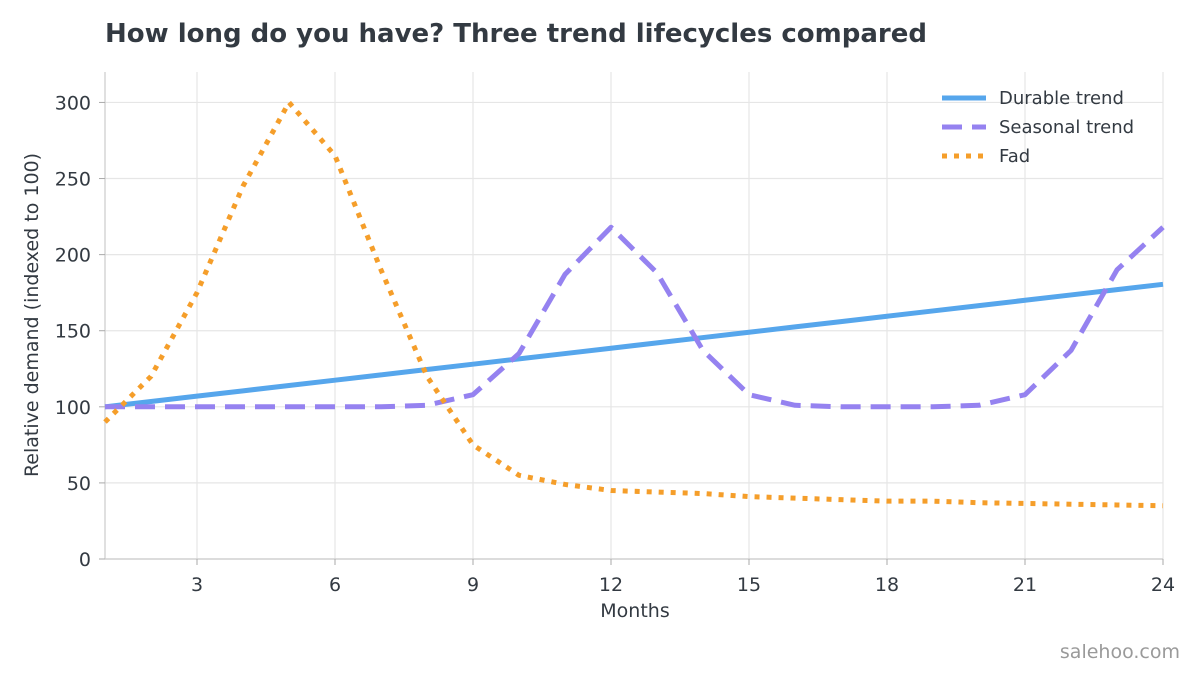  I want to click on y-tick-label: 300, so click(73, 103).